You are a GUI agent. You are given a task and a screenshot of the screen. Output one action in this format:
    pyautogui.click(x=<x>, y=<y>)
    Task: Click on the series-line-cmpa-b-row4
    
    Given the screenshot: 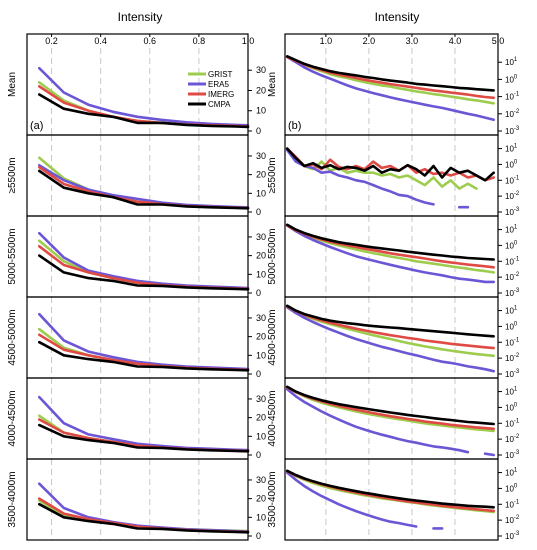 What is the action you would take?
    pyautogui.click(x=390, y=405)
    